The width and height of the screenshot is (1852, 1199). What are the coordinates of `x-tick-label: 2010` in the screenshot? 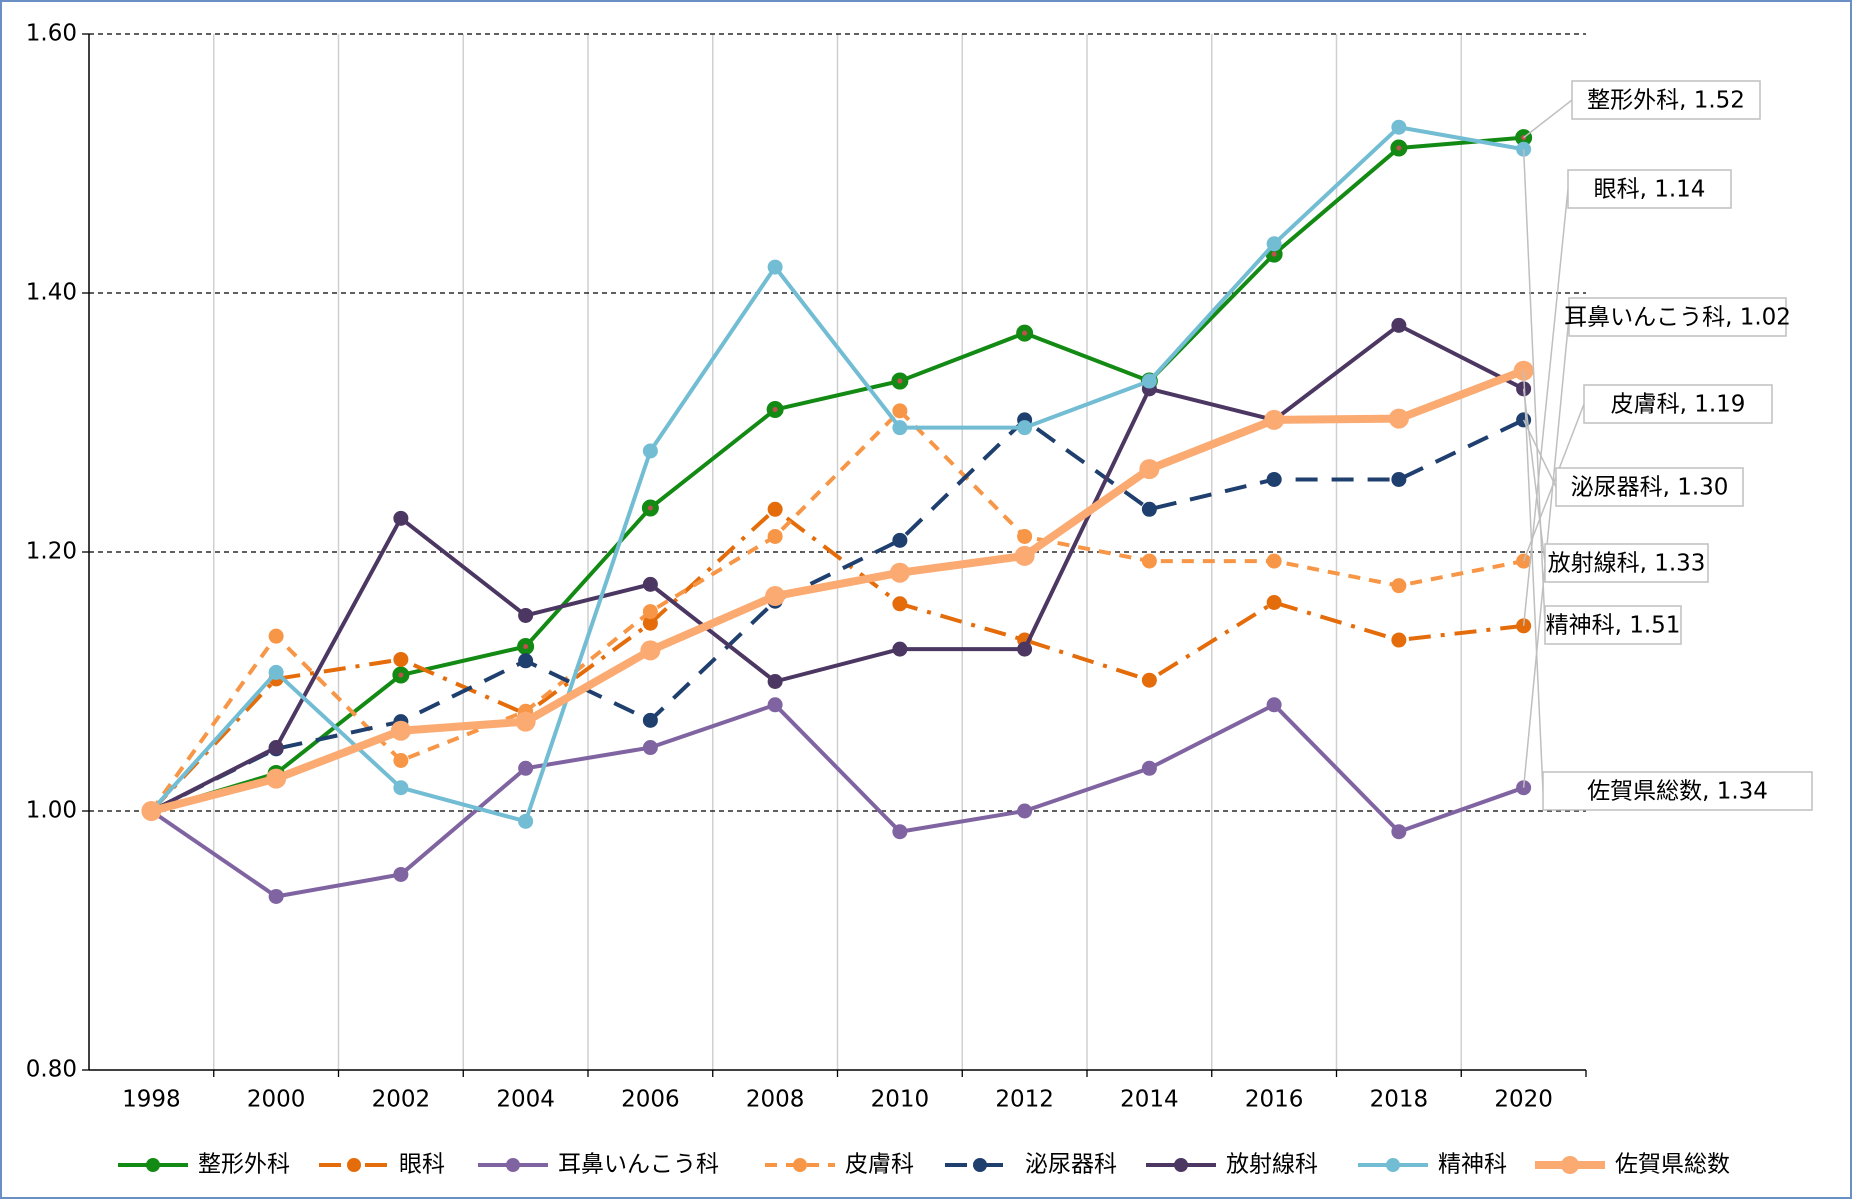 It's located at (900, 1100).